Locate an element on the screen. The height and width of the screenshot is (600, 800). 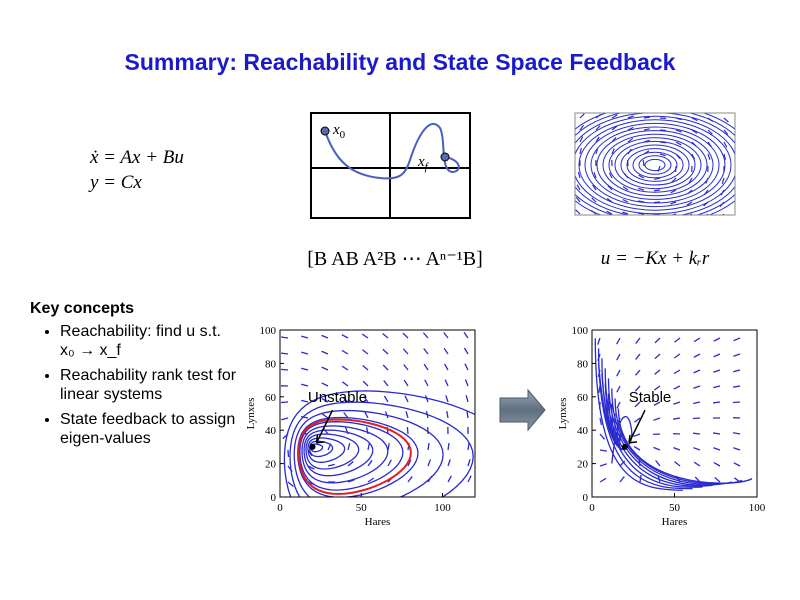
symbol: x is located at coordinates (421, 162).